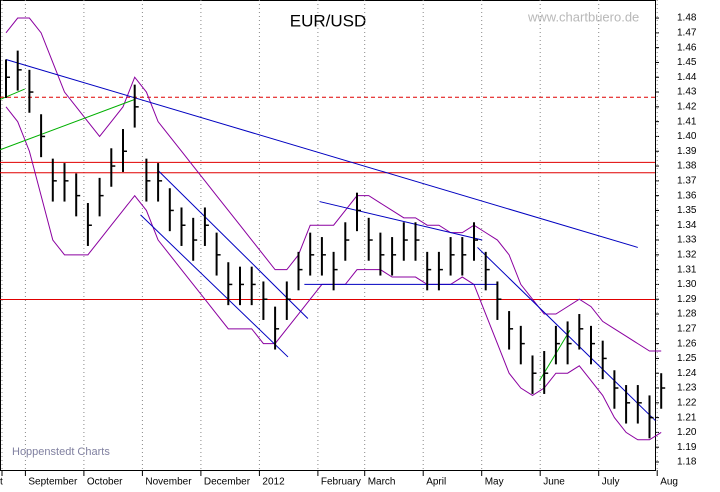 Image resolution: width=720 pixels, height=492 pixels. Describe the element at coordinates (687, 121) in the screenshot. I see `y-tick-label: 1.41` at that location.